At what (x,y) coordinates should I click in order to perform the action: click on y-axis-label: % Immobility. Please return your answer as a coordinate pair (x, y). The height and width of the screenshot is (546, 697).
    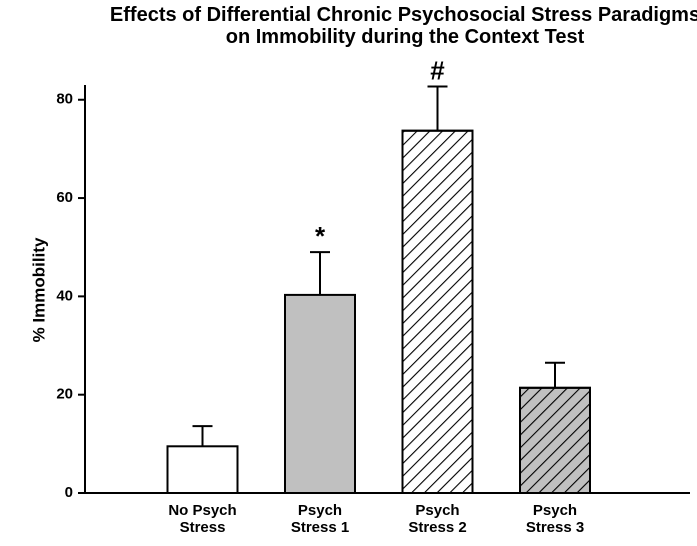
    Looking at the image, I should click on (38, 289).